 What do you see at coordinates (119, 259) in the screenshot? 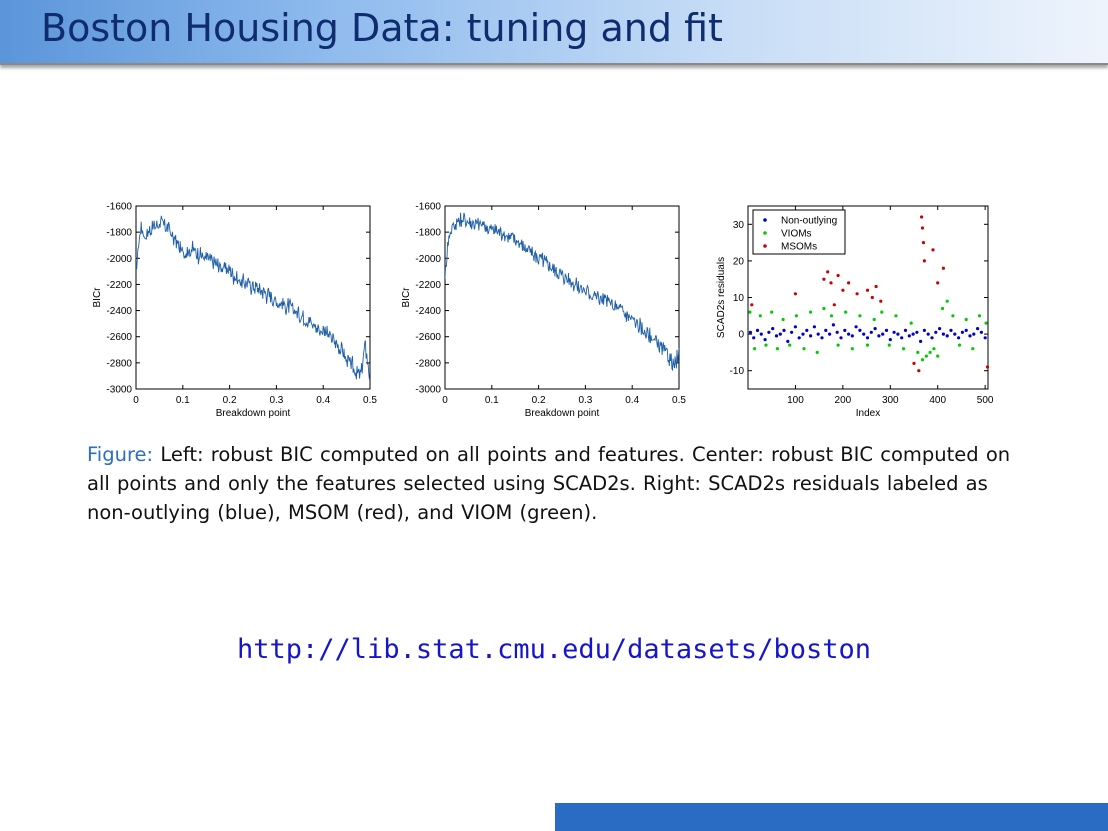
I see `y-tick-label: -2000` at bounding box center [119, 259].